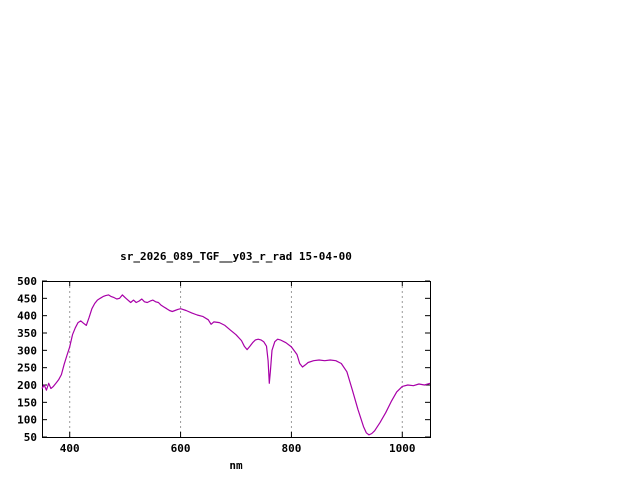  What do you see at coordinates (27, 298) in the screenshot?
I see `y-tick-label: 450` at bounding box center [27, 298].